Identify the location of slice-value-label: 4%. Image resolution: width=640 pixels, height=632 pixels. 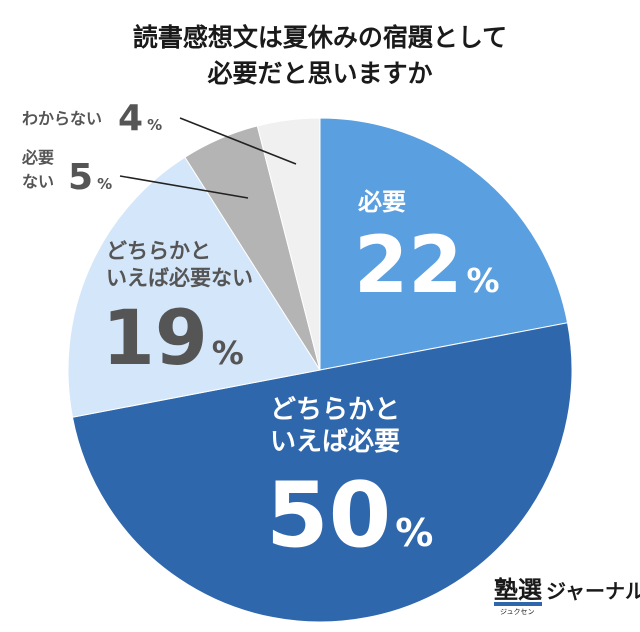
(140, 118).